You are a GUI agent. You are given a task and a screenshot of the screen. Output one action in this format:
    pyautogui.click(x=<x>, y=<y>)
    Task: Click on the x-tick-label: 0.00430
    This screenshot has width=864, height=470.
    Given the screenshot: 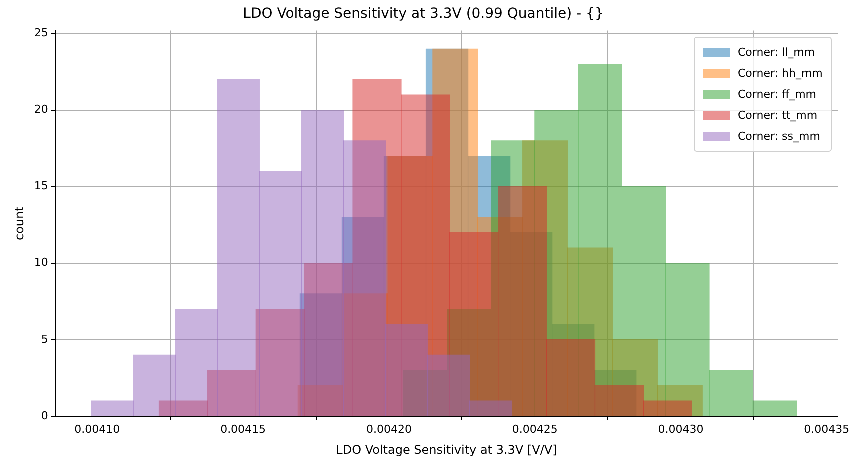 What is the action you would take?
    pyautogui.click(x=681, y=429)
    